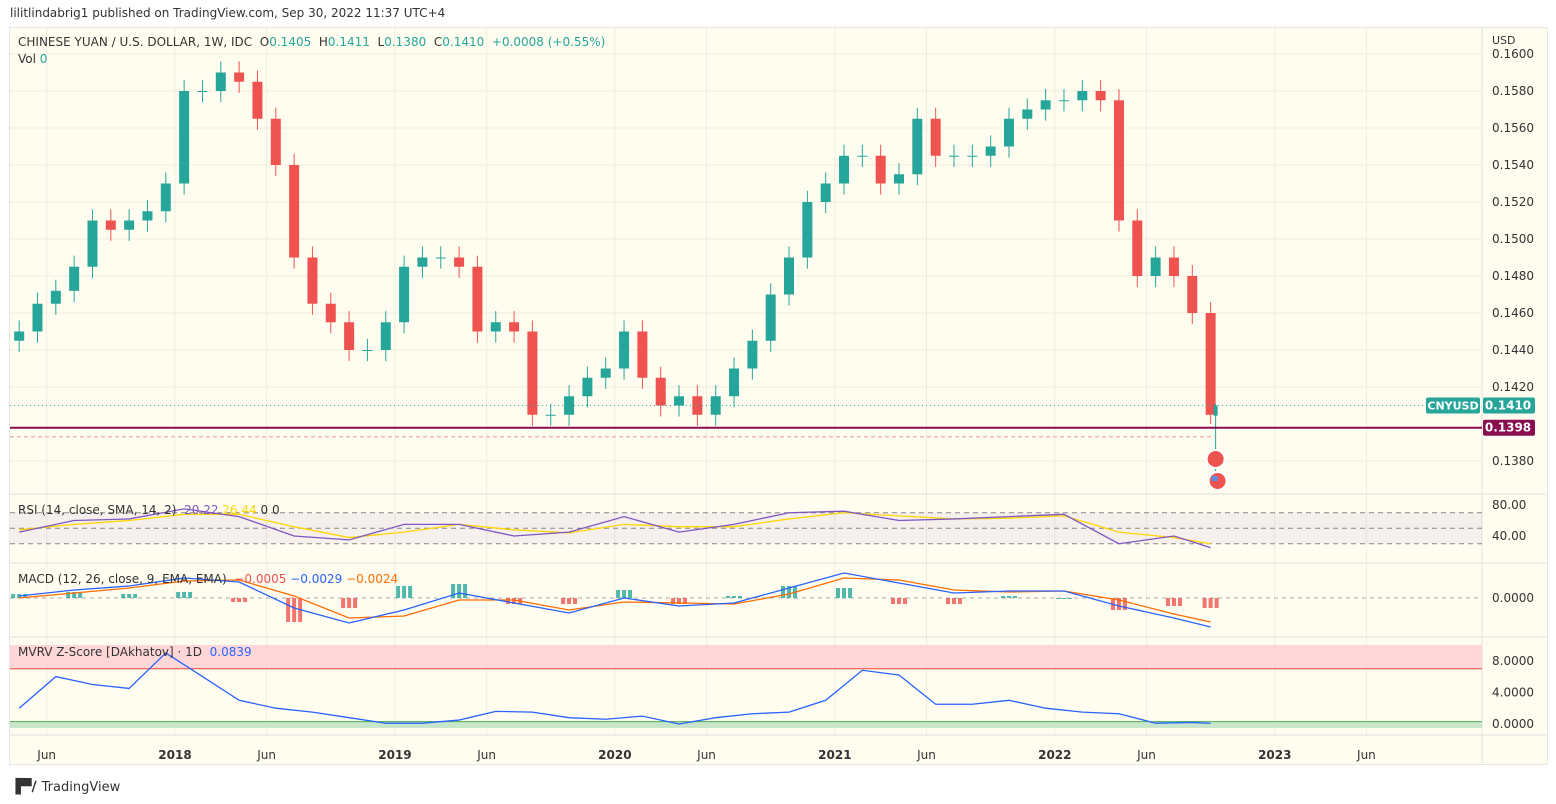 The image size is (1556, 804). What do you see at coordinates (110, 652) in the screenshot?
I see `mvrv-title: MVRV Z-Score [DAkhatov] · 1D` at bounding box center [110, 652].